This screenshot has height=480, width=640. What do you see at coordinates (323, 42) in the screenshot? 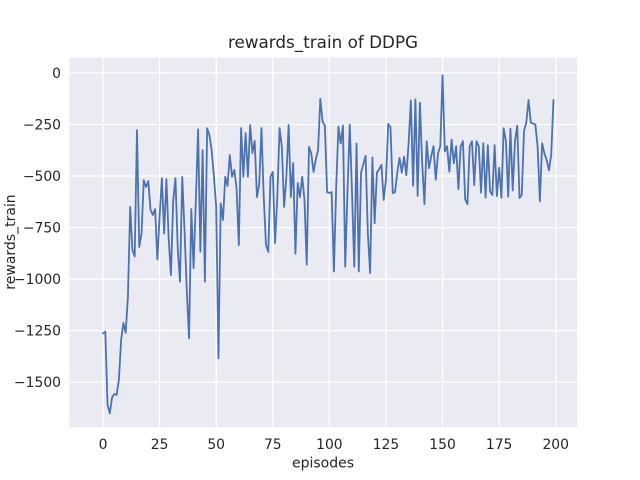
I see `chart-title: rewards_train of DDPG` at bounding box center [323, 42].